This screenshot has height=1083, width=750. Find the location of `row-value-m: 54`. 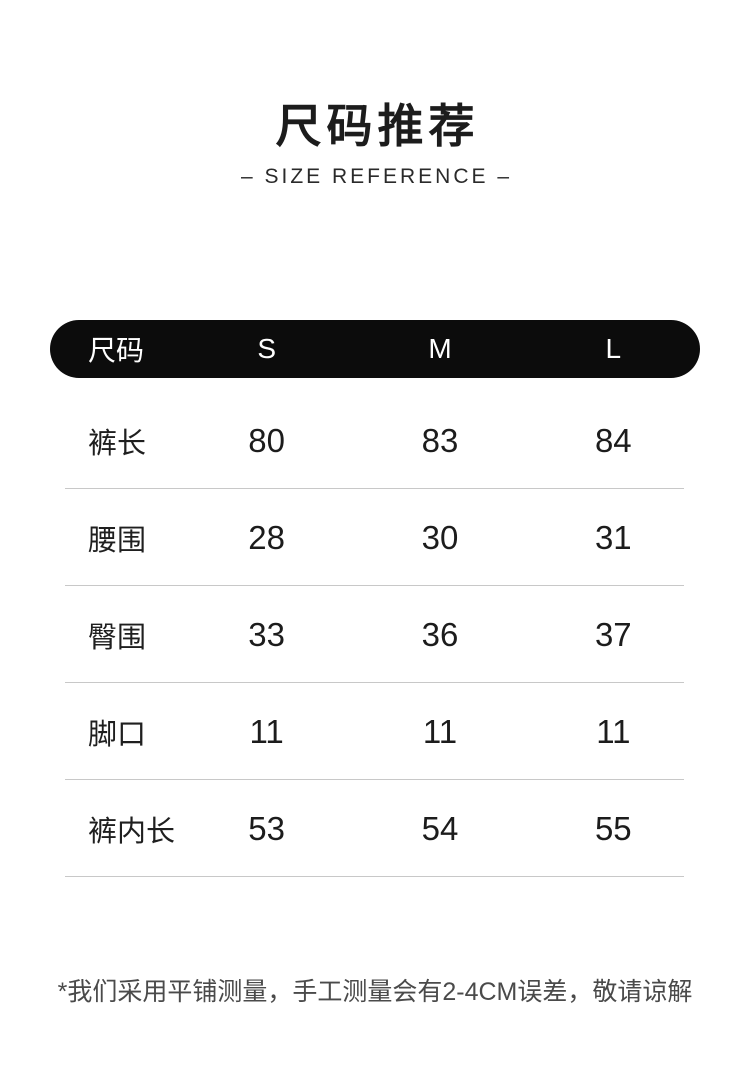

row-value-m: 54 is located at coordinates (440, 828).